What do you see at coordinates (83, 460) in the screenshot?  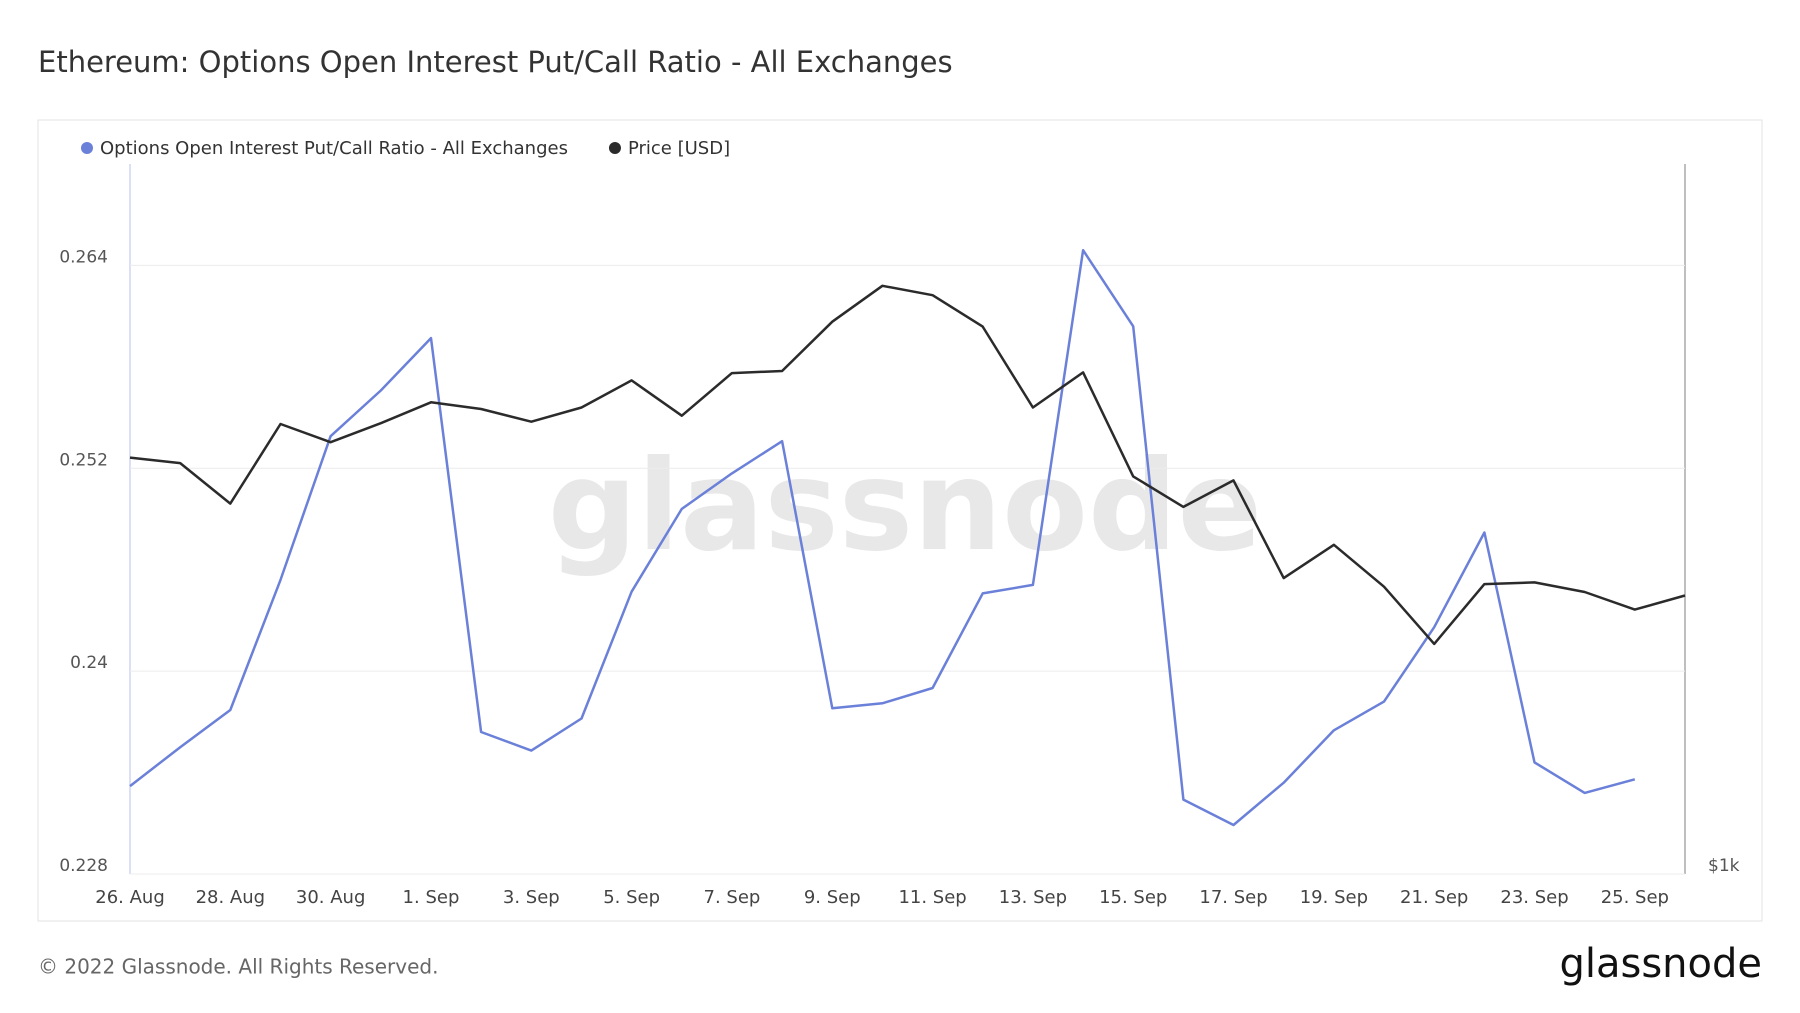 I see `y-tick-label: 0.252` at bounding box center [83, 460].